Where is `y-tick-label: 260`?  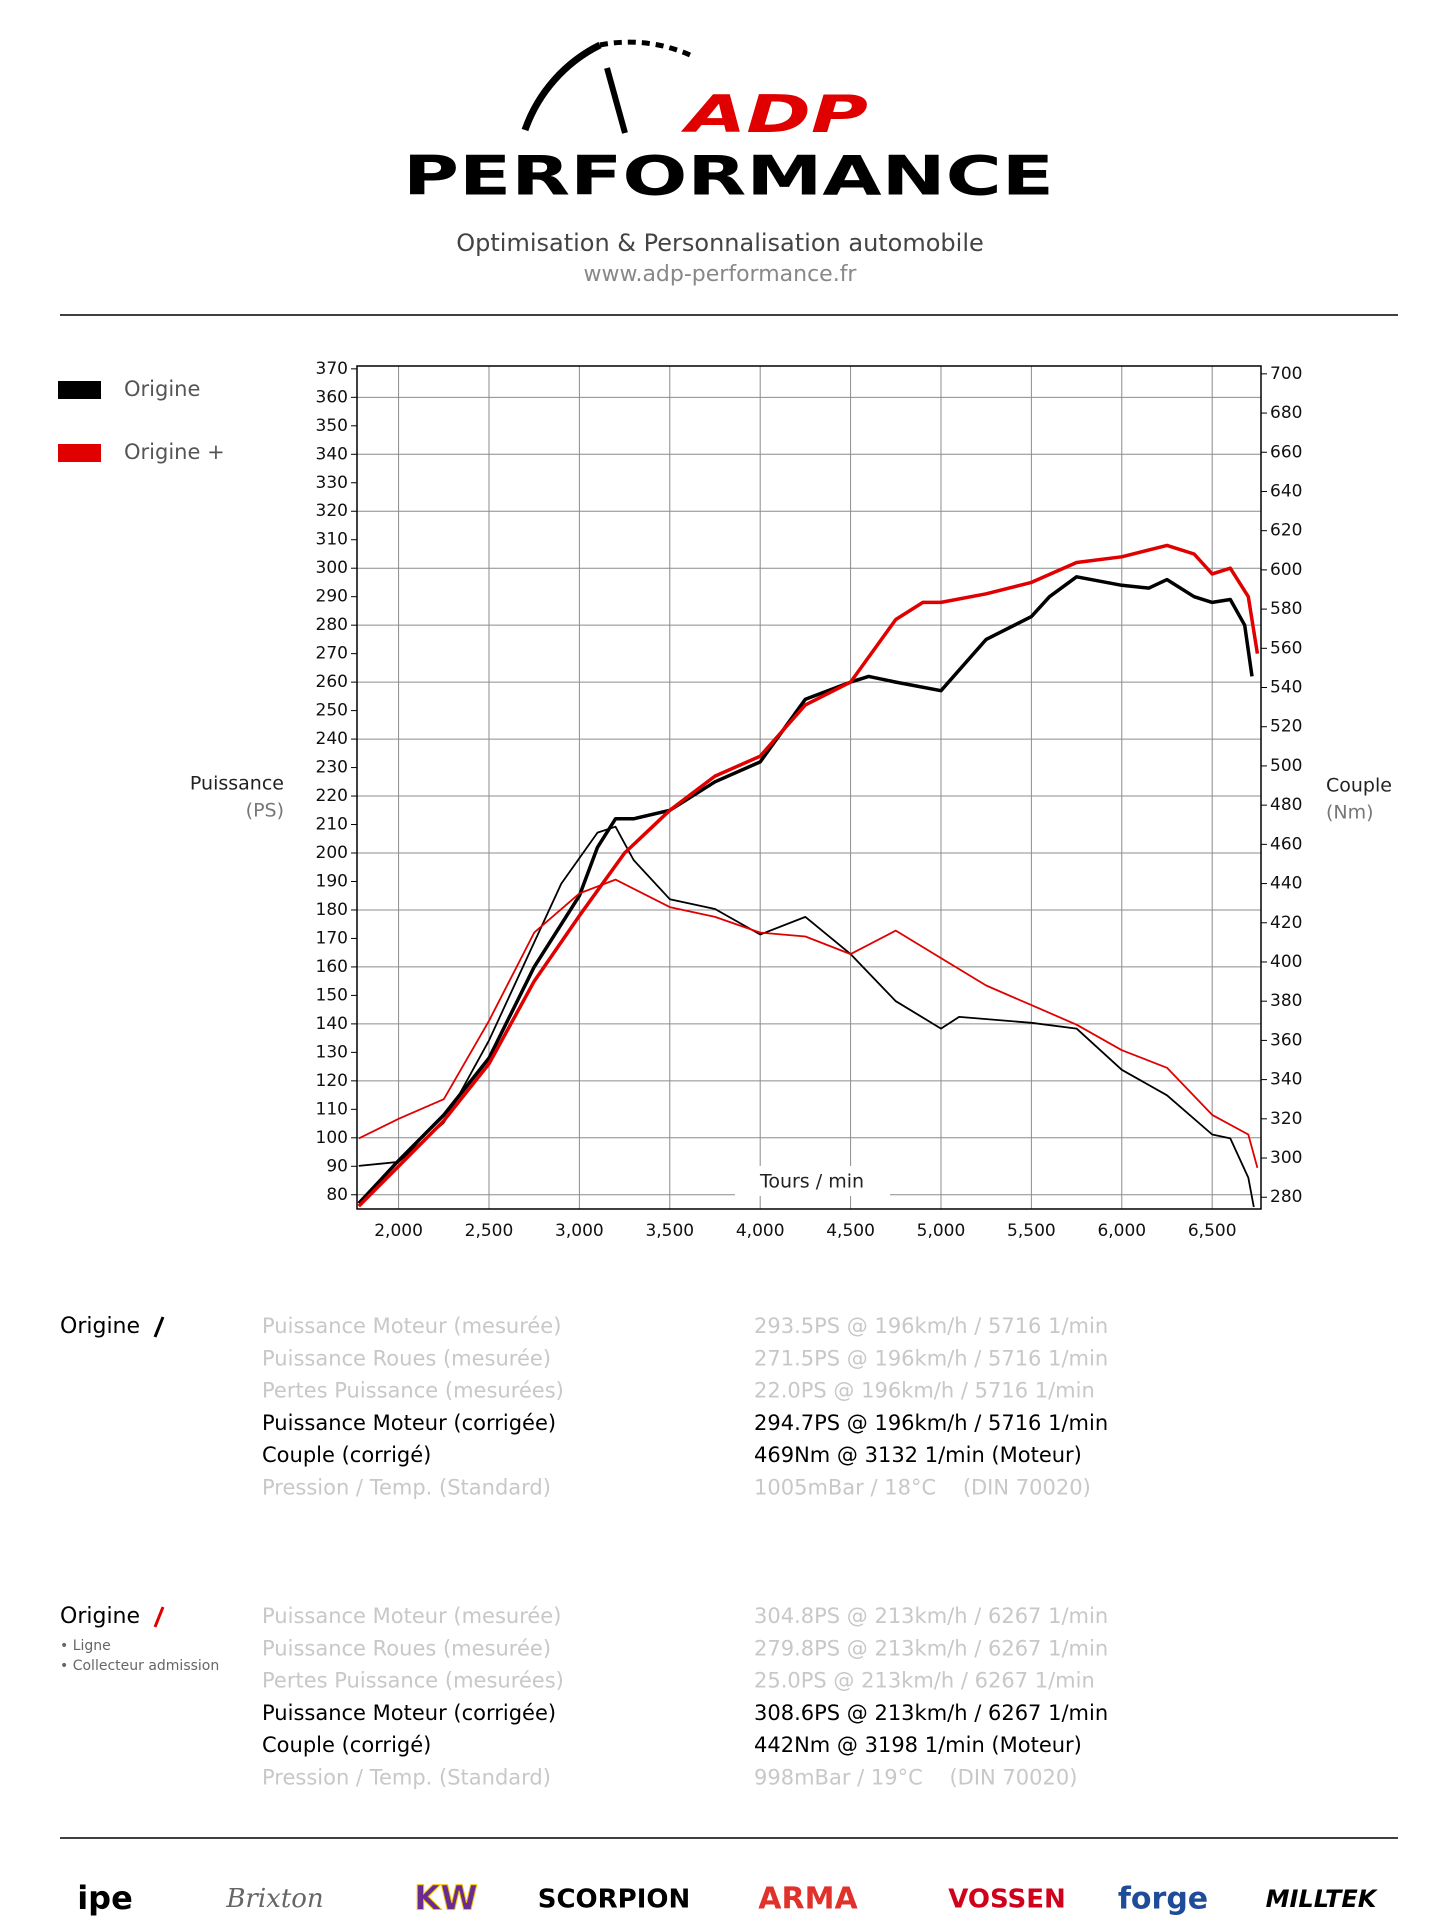 y-tick-label: 260 is located at coordinates (332, 682).